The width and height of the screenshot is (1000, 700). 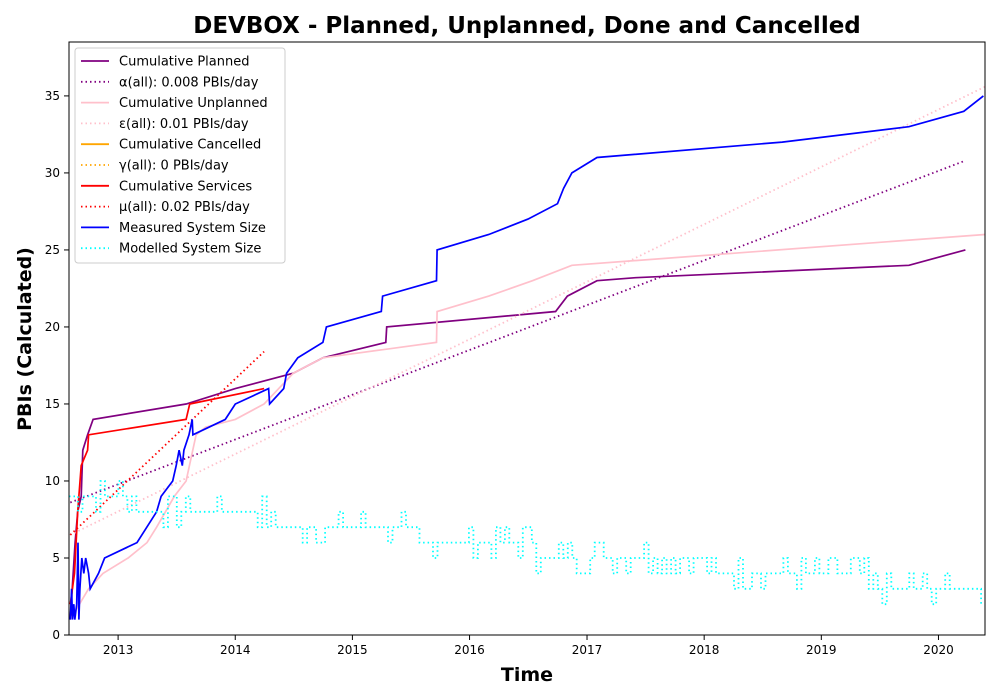 What do you see at coordinates (192, 228) in the screenshot?
I see `legend-label-measured-system-size: Measured System Size` at bounding box center [192, 228].